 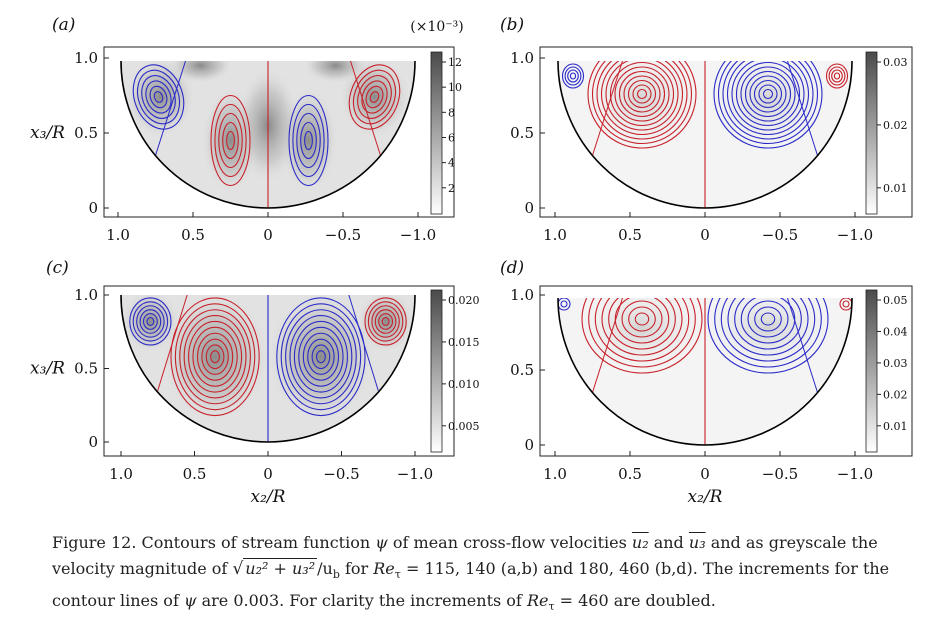 I want to click on colorbar-tick-label: 0.02, so click(x=895, y=125).